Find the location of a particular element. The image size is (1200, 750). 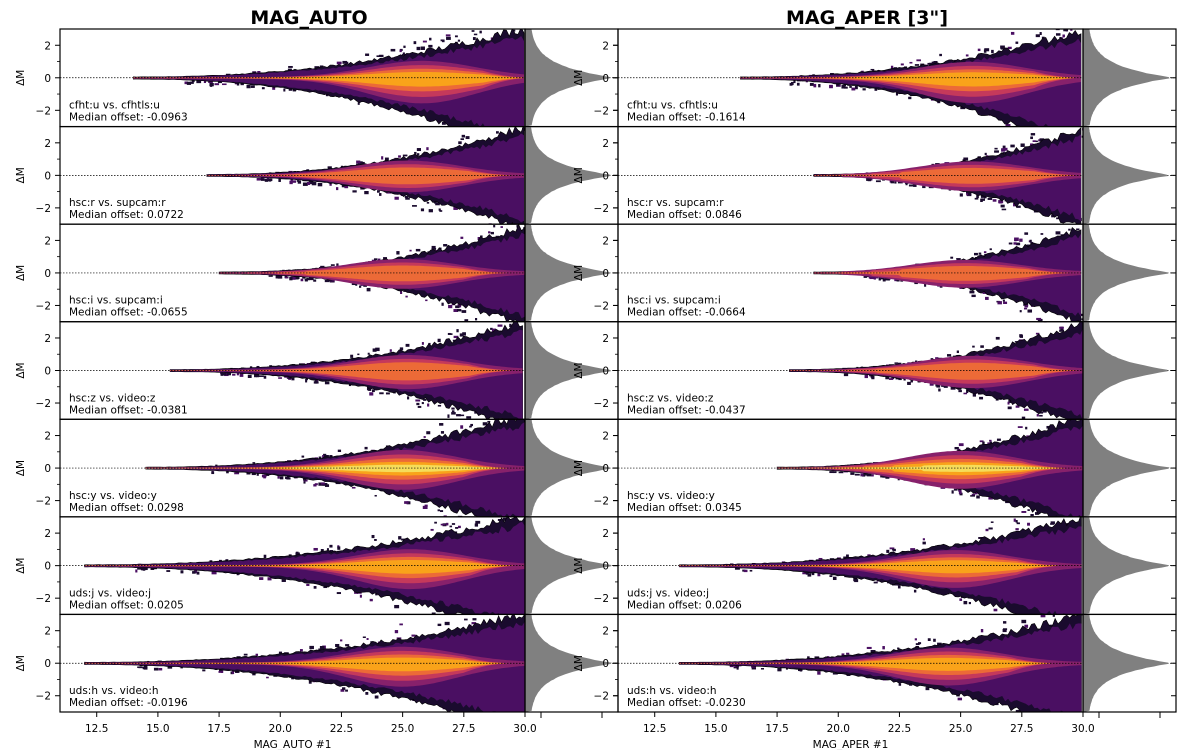

y-axis-label: ΔM is located at coordinates (21, 566).